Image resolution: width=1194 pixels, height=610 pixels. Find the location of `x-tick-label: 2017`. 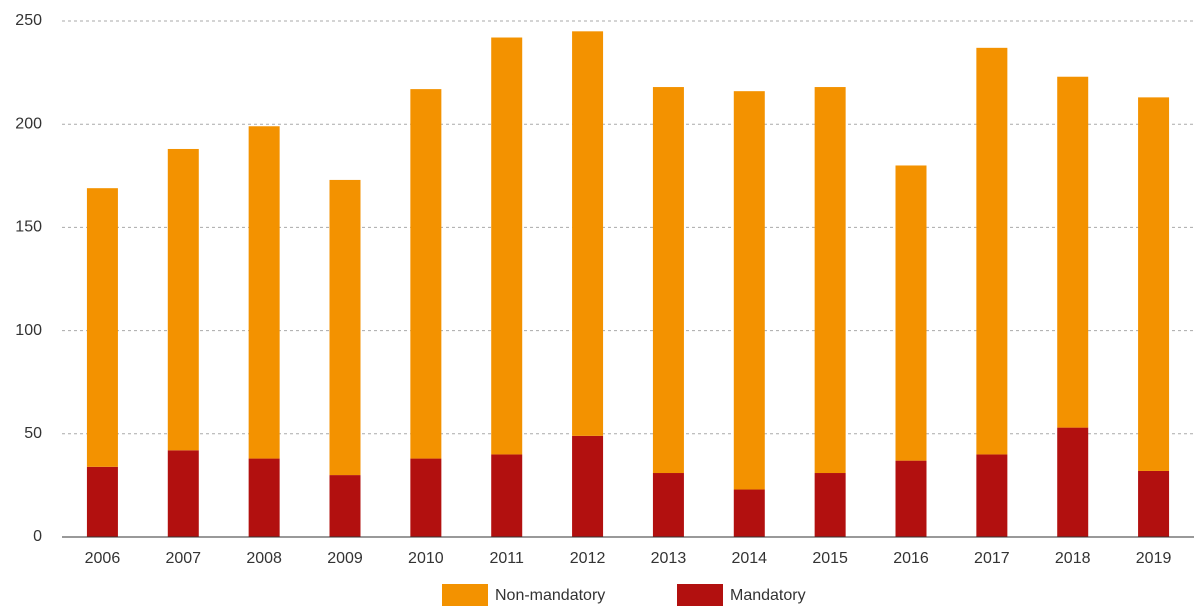

x-tick-label: 2017 is located at coordinates (992, 558).